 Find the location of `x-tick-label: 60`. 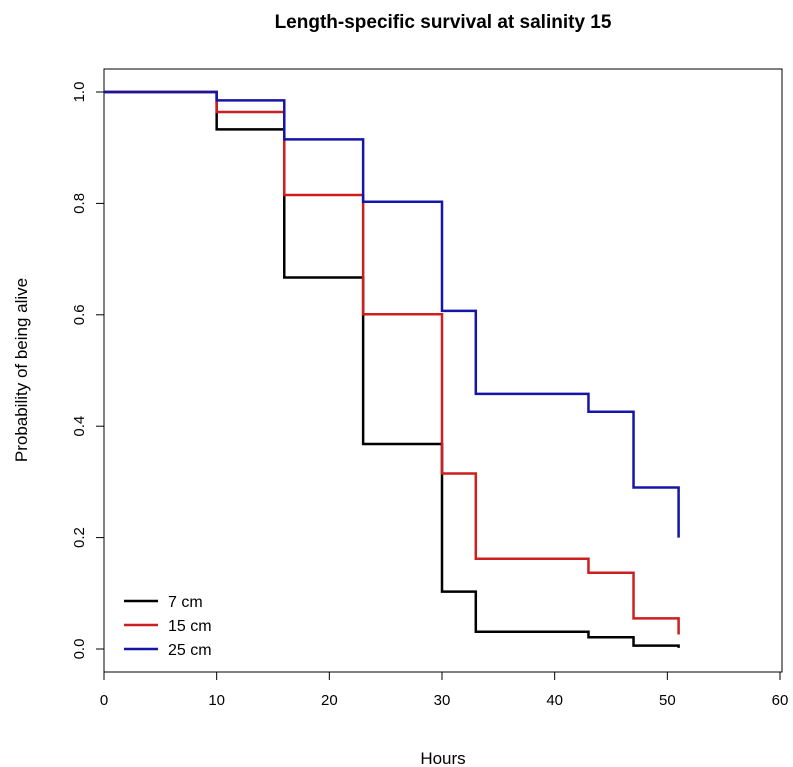

x-tick-label: 60 is located at coordinates (780, 700).